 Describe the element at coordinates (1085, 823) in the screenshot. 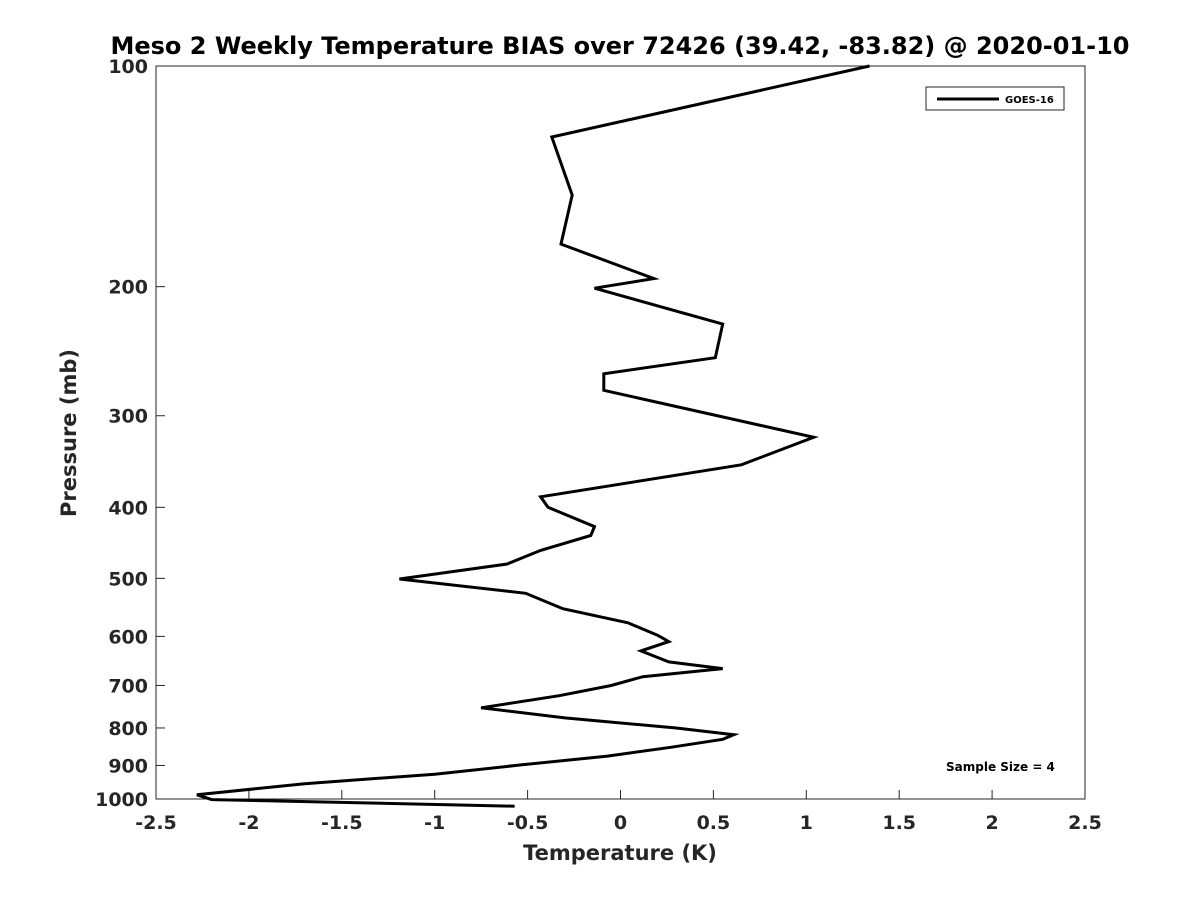

I see `x-tick-label: 2.5` at that location.